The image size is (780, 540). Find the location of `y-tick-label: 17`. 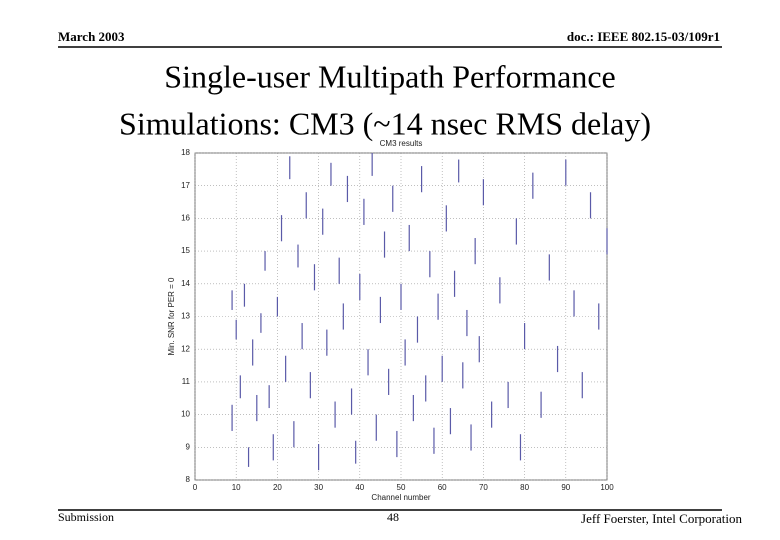

y-tick-label: 17 is located at coordinates (185, 185).